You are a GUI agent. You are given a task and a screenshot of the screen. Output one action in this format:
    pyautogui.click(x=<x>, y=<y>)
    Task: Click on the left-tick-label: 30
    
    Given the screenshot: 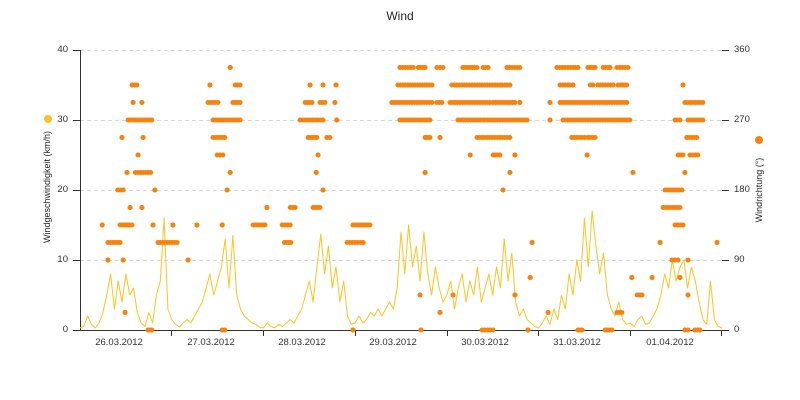 What is the action you would take?
    pyautogui.click(x=62, y=119)
    